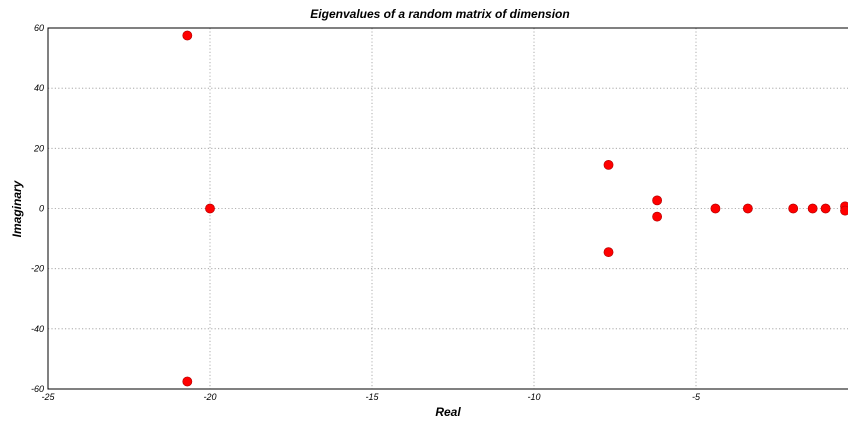 Image resolution: width=848 pixels, height=421 pixels. What do you see at coordinates (696, 397) in the screenshot?
I see `x-tick-label: -5` at bounding box center [696, 397].